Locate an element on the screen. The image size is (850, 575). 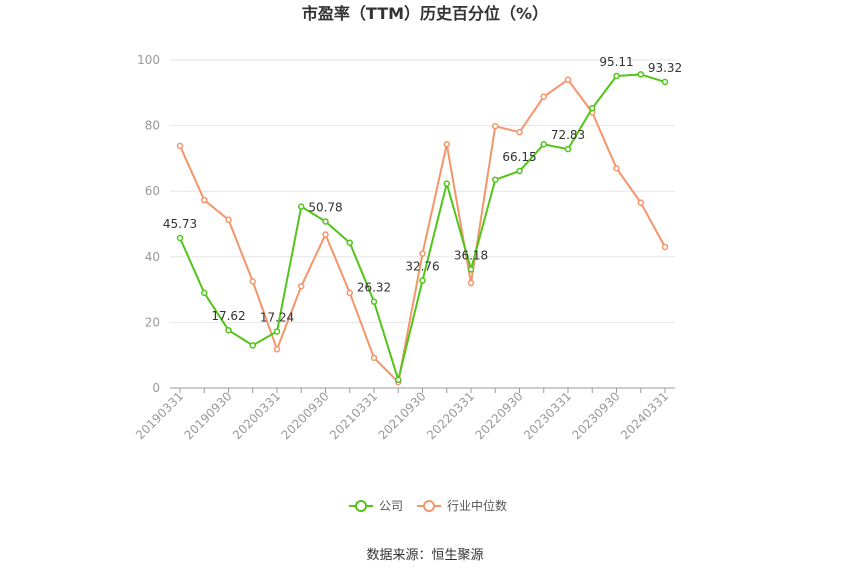
x-tick-label: 20210930 is located at coordinates (402, 415).